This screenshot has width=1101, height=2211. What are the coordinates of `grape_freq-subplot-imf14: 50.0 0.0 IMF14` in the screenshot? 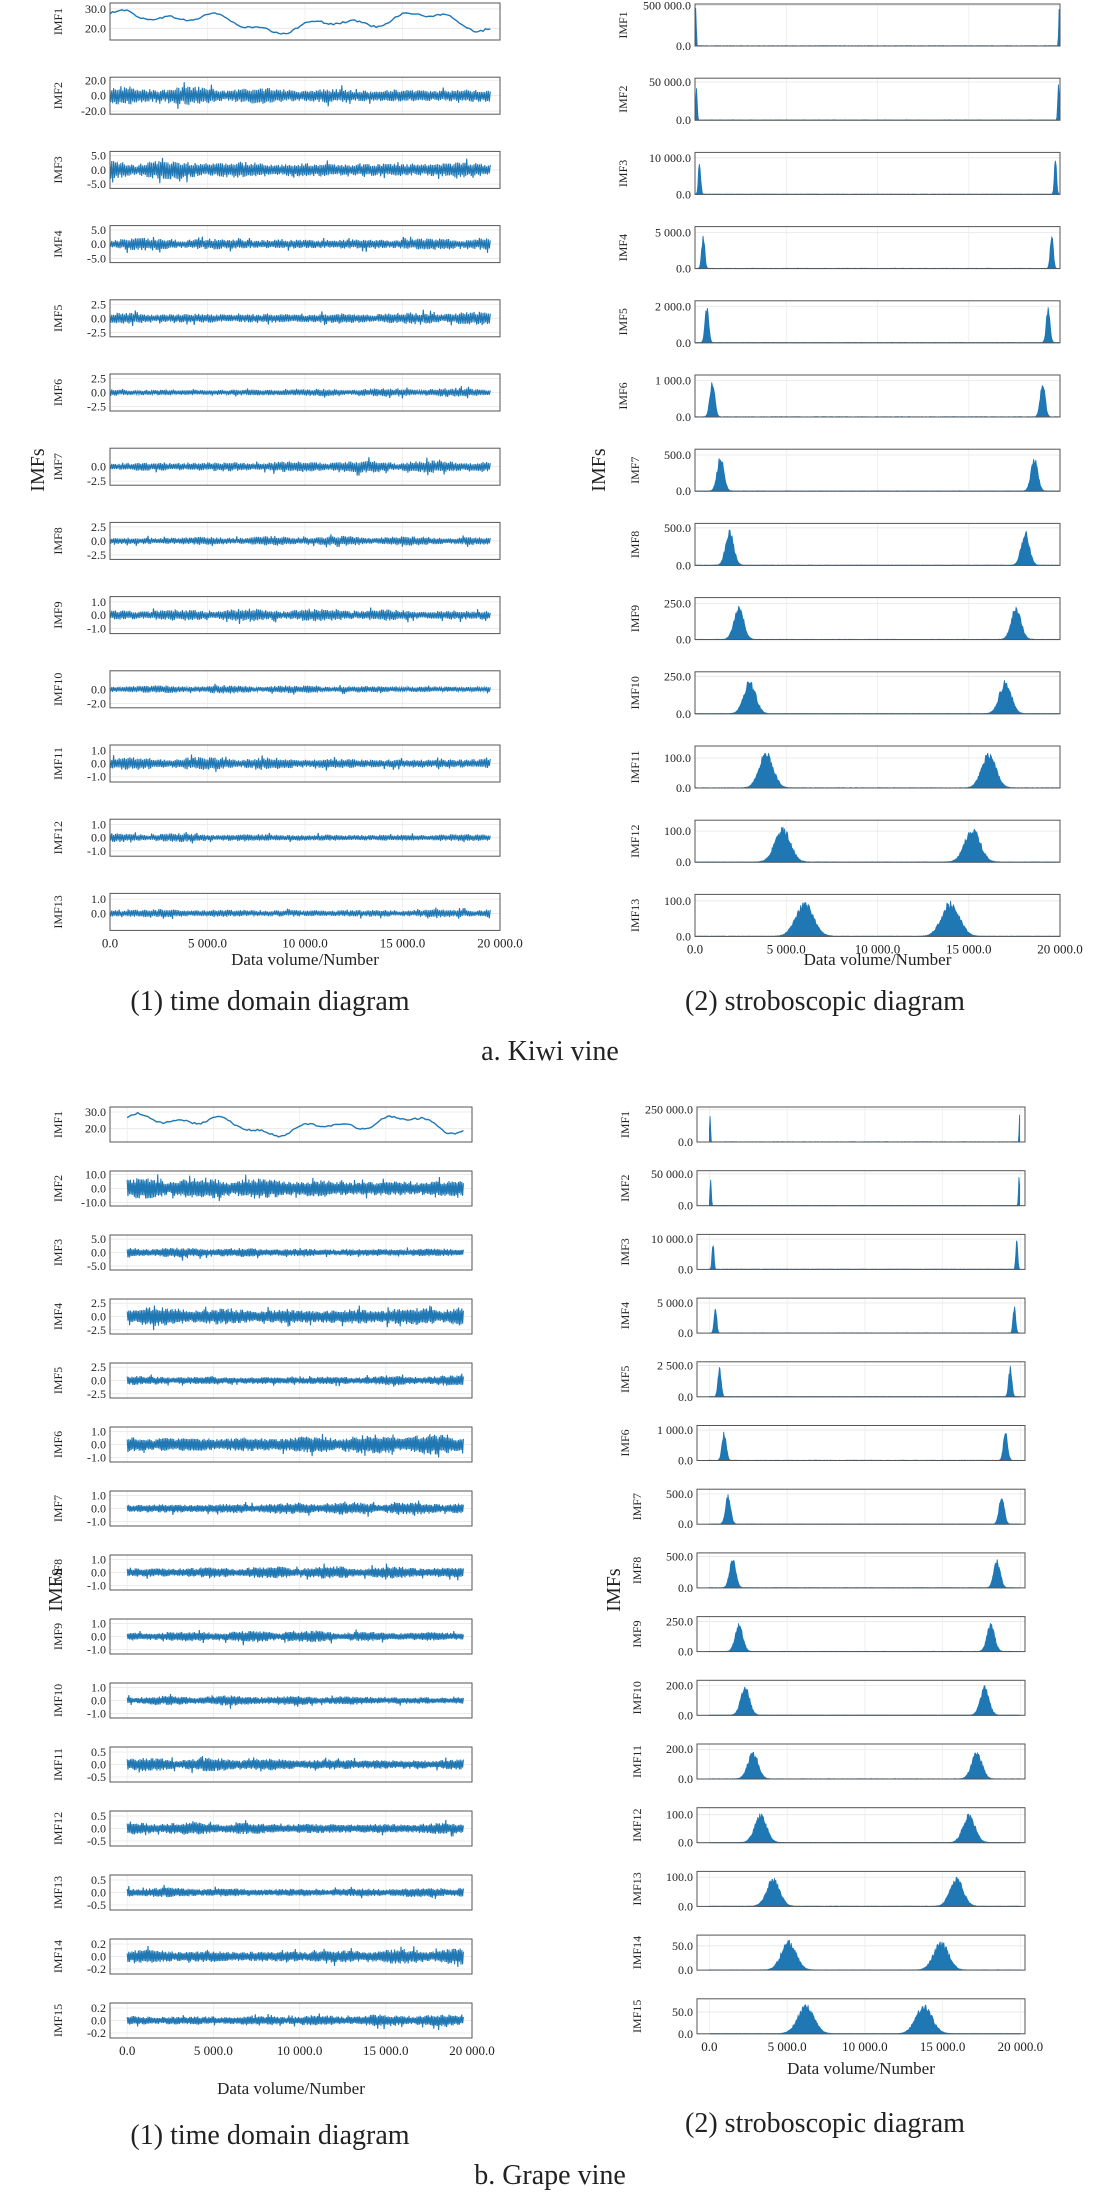 It's located at (828, 1955).